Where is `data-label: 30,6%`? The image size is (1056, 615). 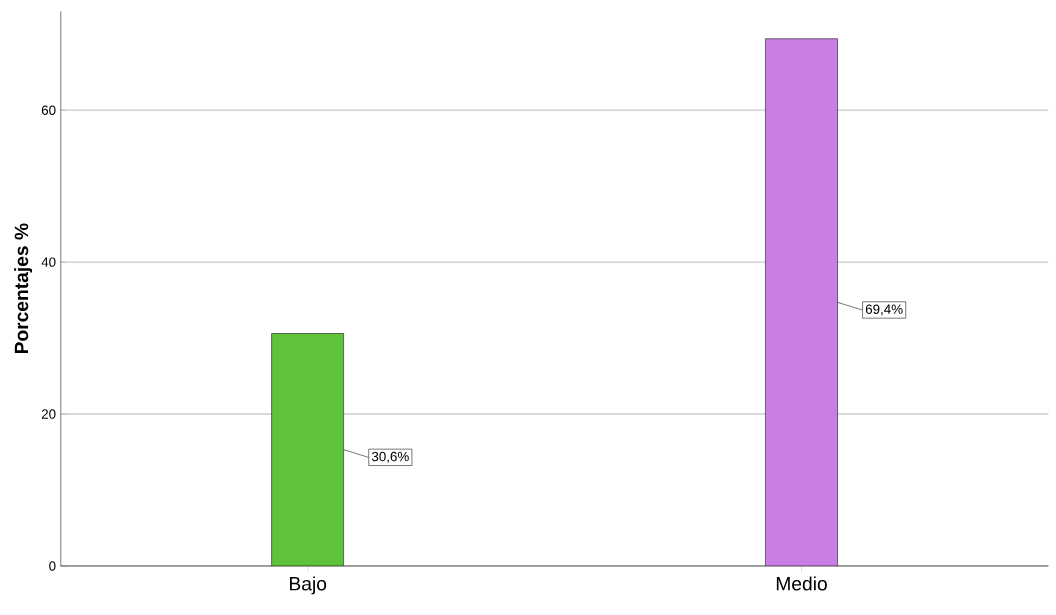
data-label: 30,6% is located at coordinates (390, 457).